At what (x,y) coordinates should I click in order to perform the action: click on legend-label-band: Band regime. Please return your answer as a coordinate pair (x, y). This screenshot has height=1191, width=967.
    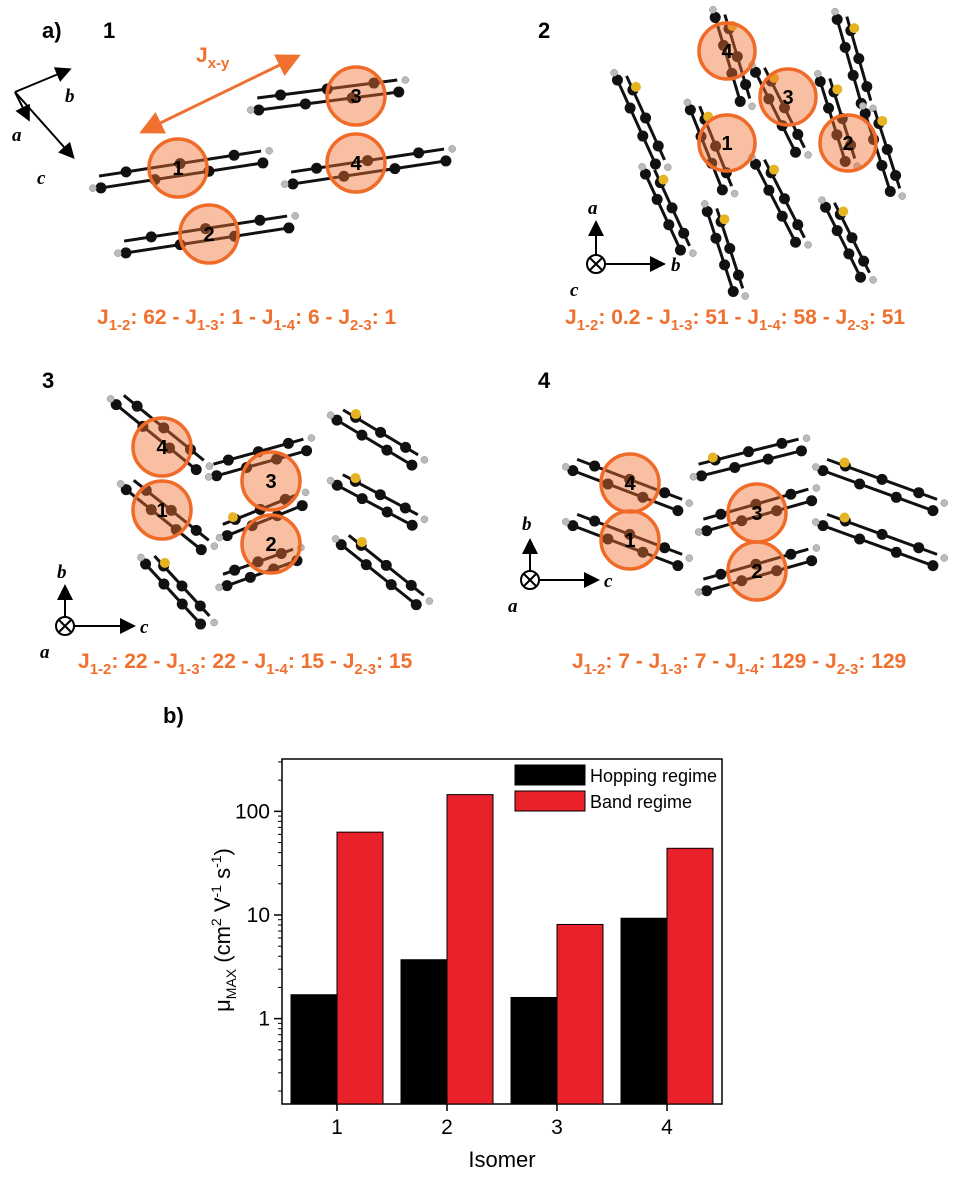
    Looking at the image, I should click on (641, 802).